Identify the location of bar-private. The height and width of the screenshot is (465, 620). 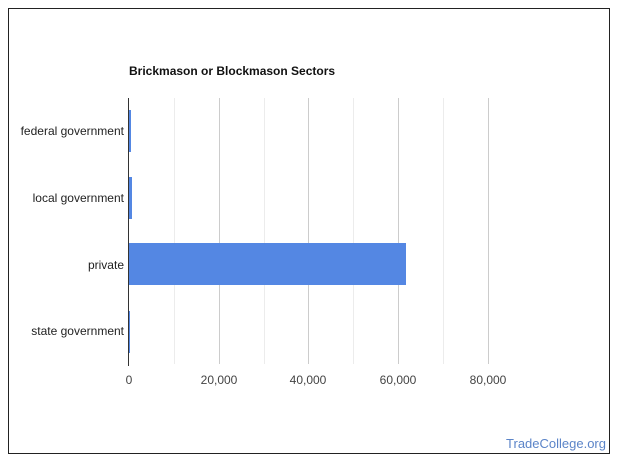
(267, 264).